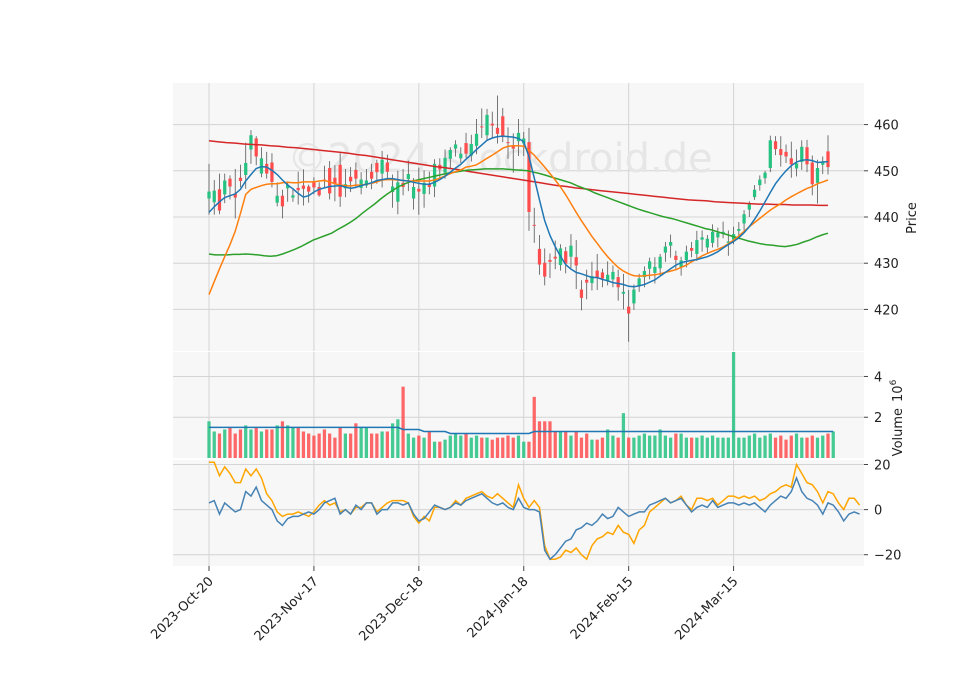  I want to click on indicator-slow-line, so click(535, 511).